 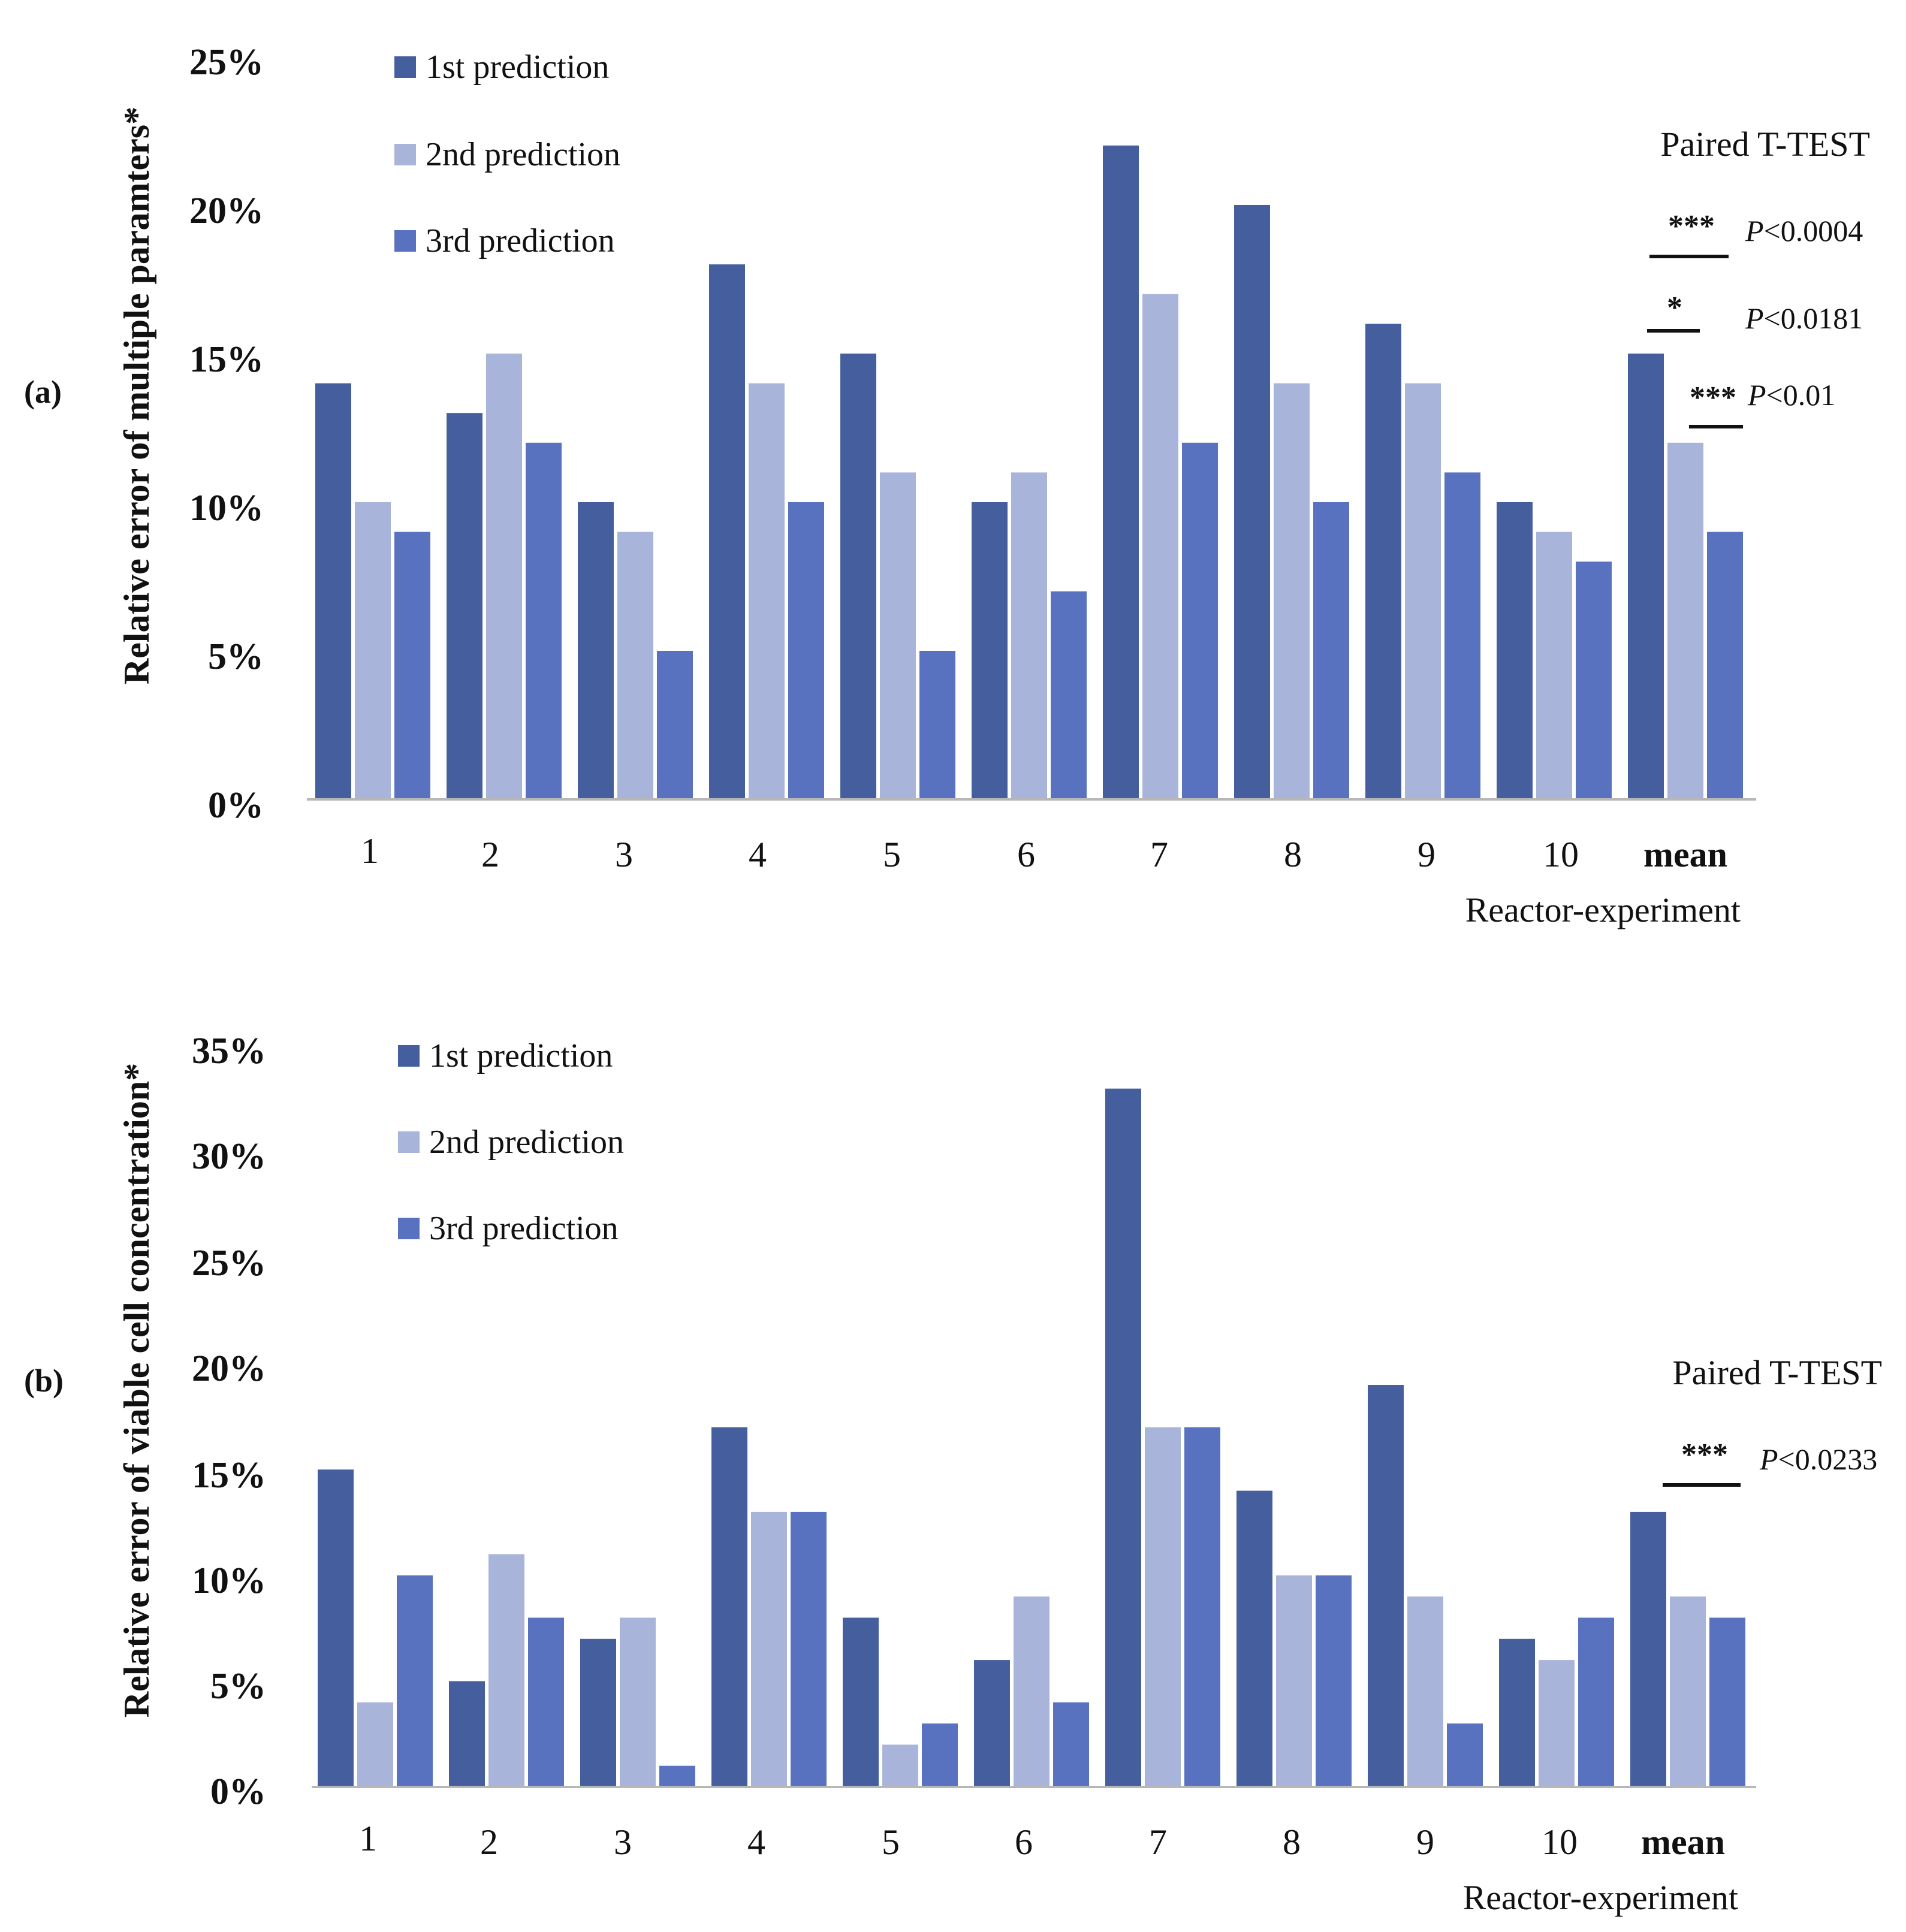 What do you see at coordinates (1426, 854) in the screenshot?
I see `panel-a-x-tick: 9` at bounding box center [1426, 854].